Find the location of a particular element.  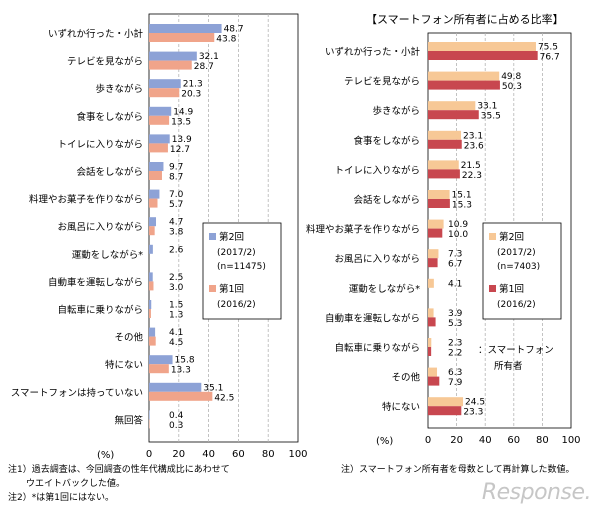

category-label: 運動をしながら* is located at coordinates (385, 289).